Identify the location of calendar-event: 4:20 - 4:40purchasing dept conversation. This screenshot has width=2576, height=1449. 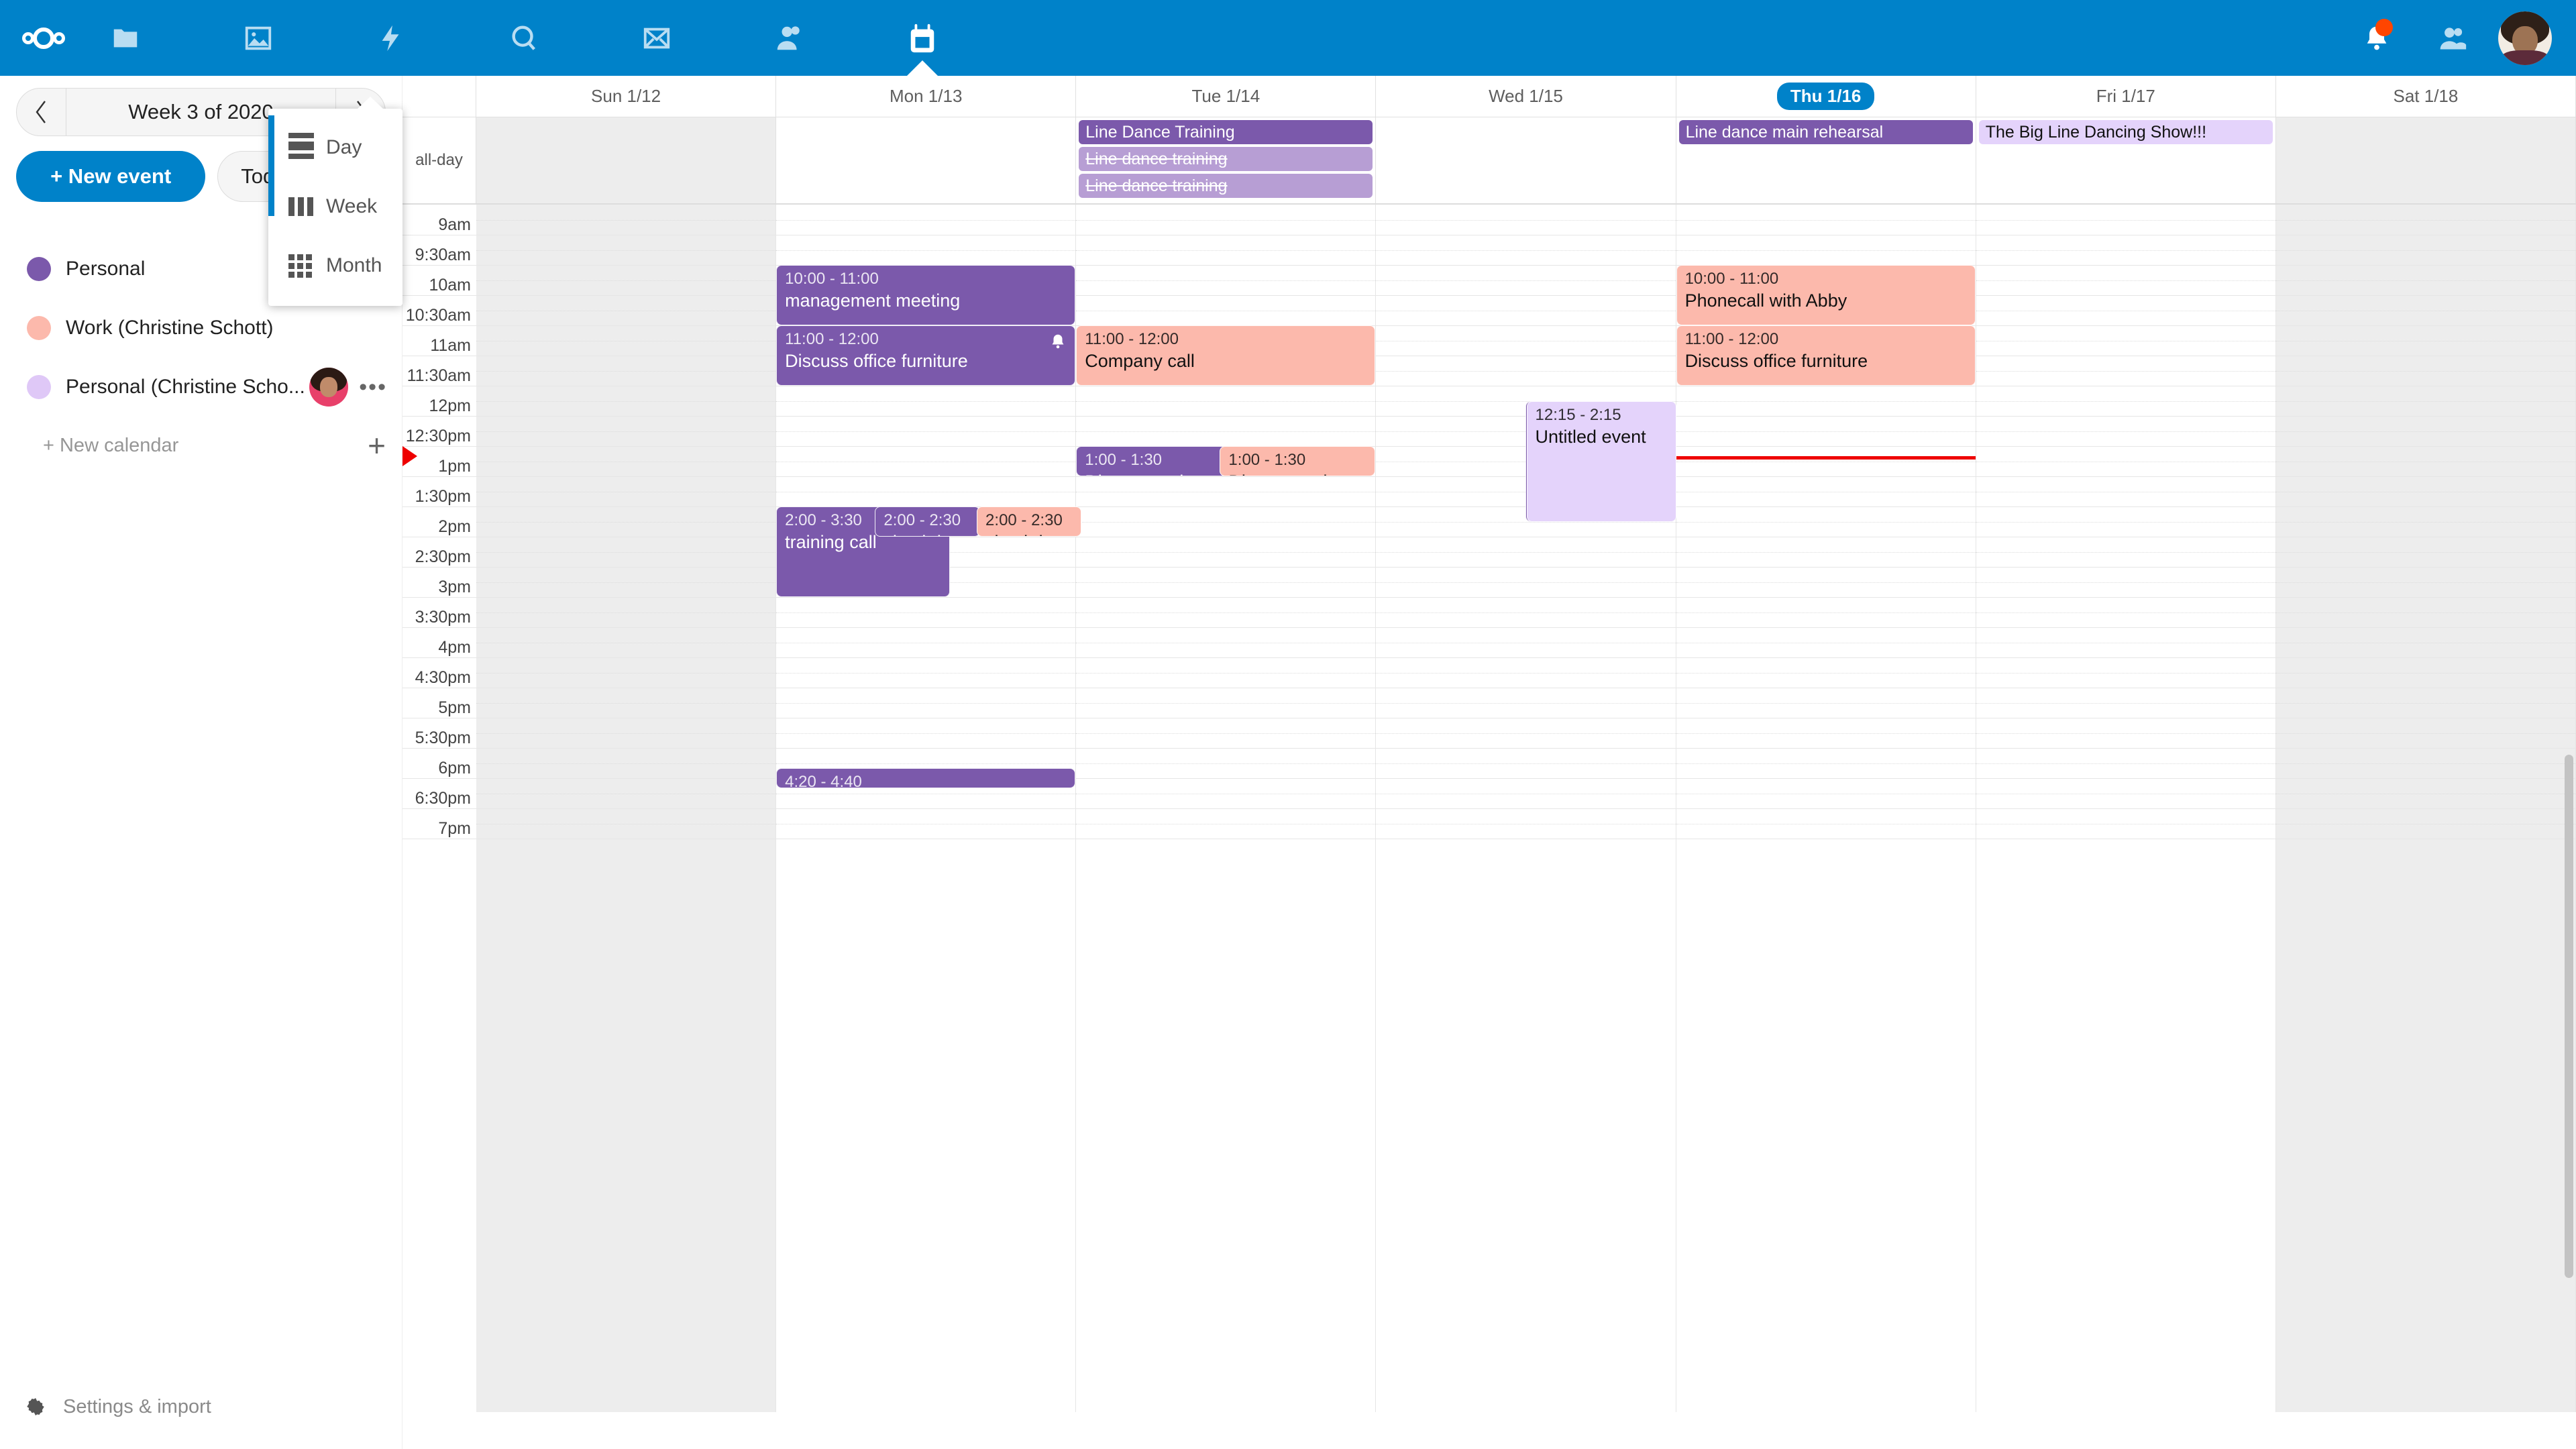
(926, 778).